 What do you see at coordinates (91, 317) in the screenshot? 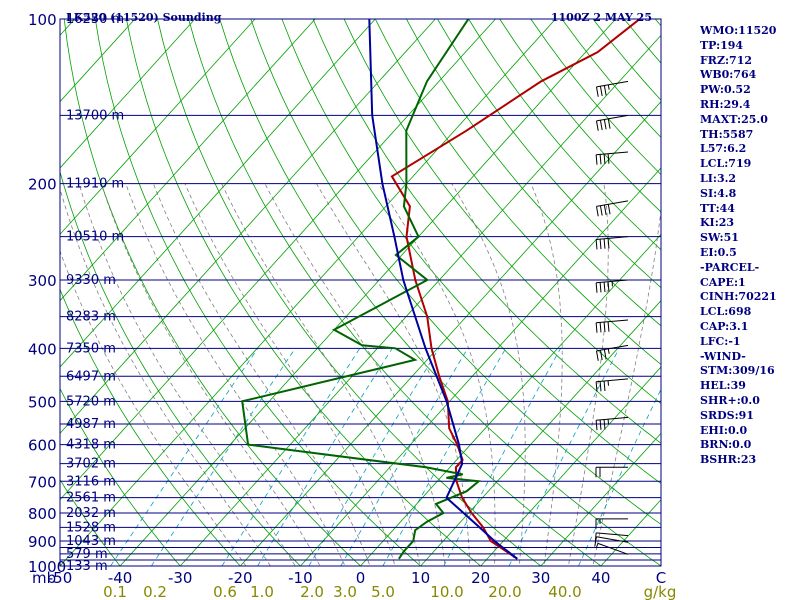
I see `height-label: 8283 m` at bounding box center [91, 317].